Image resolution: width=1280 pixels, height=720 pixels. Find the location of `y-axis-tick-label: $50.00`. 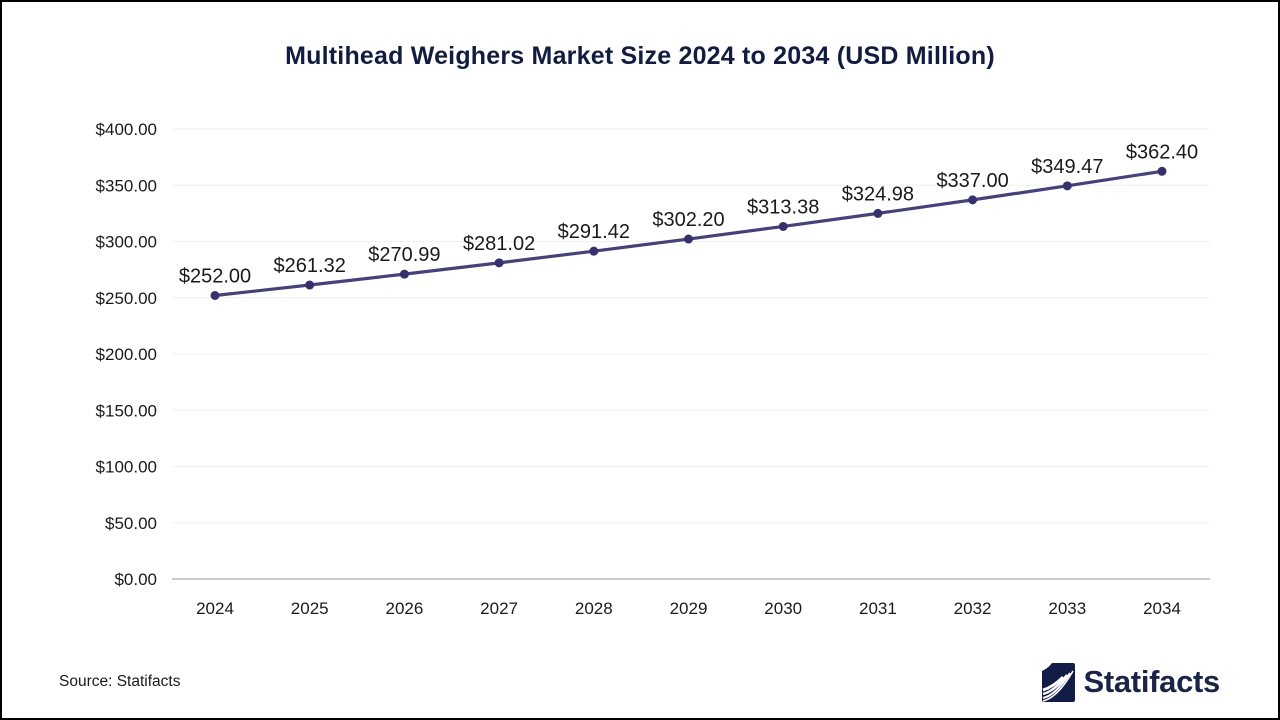

y-axis-tick-label: $50.00 is located at coordinates (131, 523).